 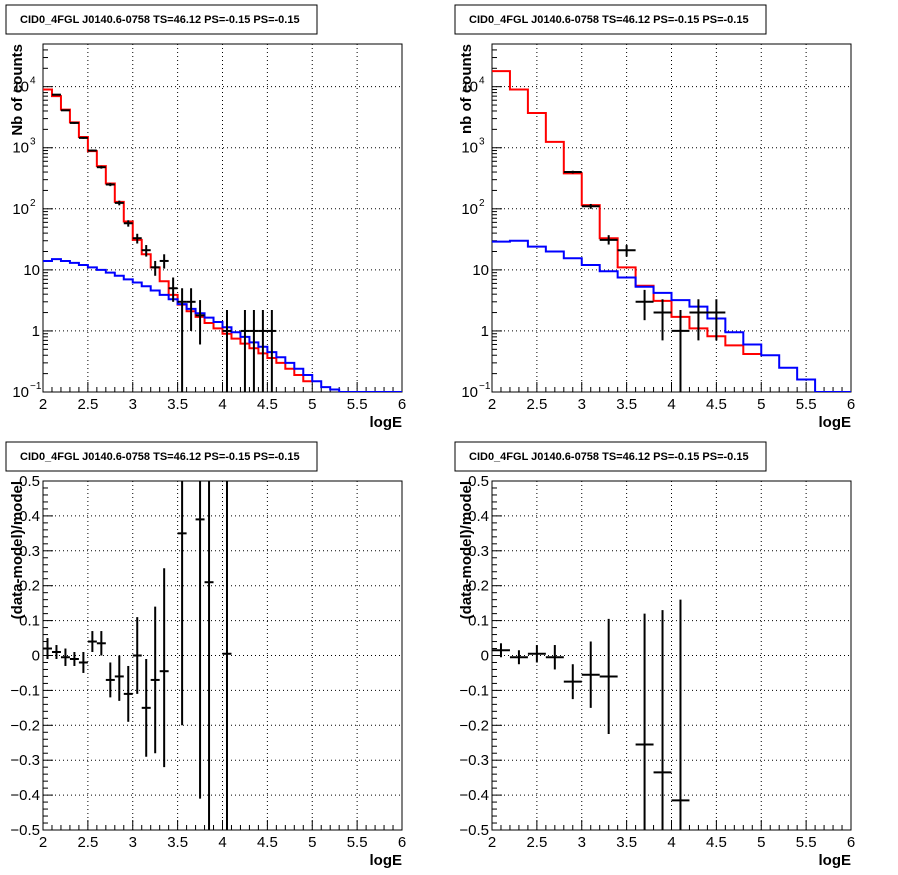 What do you see at coordinates (466, 550) in the screenshot?
I see `y-axis-title: (data-model)/model` at bounding box center [466, 550].